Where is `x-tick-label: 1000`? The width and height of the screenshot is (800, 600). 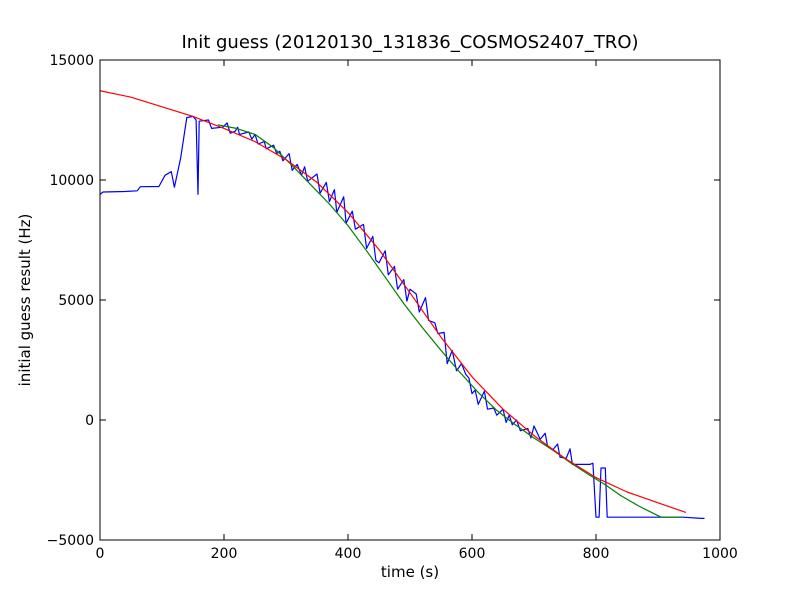 x-tick-label: 1000 is located at coordinates (720, 554).